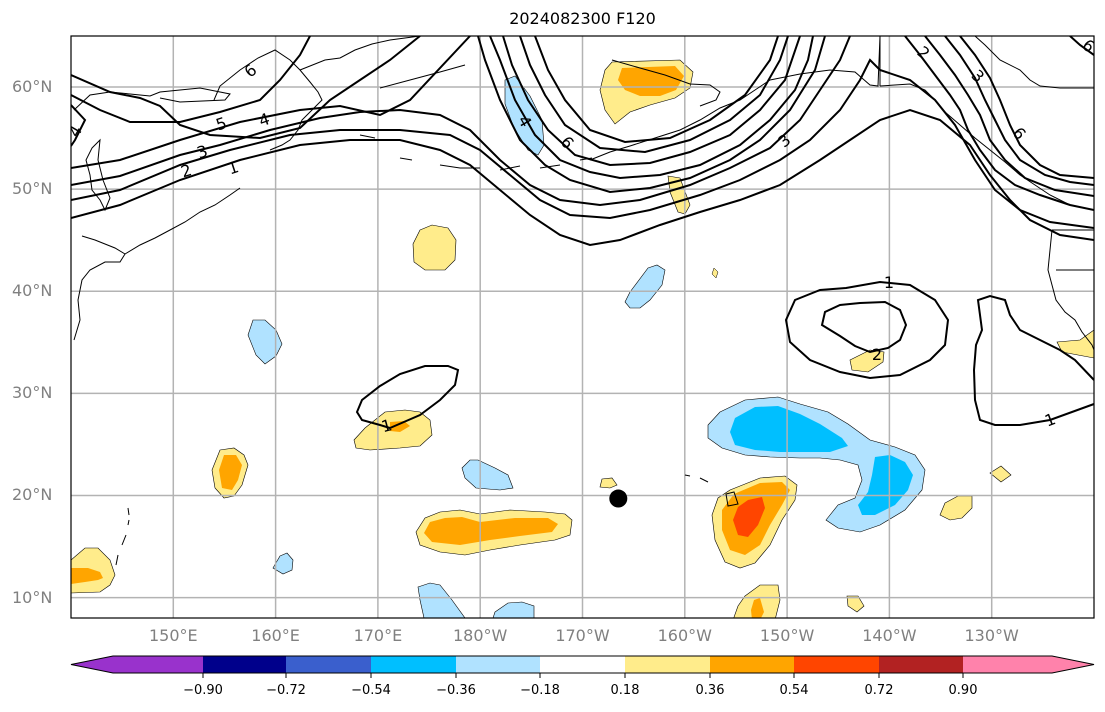  What do you see at coordinates (877, 354) in the screenshot?
I see `contour-label: 2` at bounding box center [877, 354].